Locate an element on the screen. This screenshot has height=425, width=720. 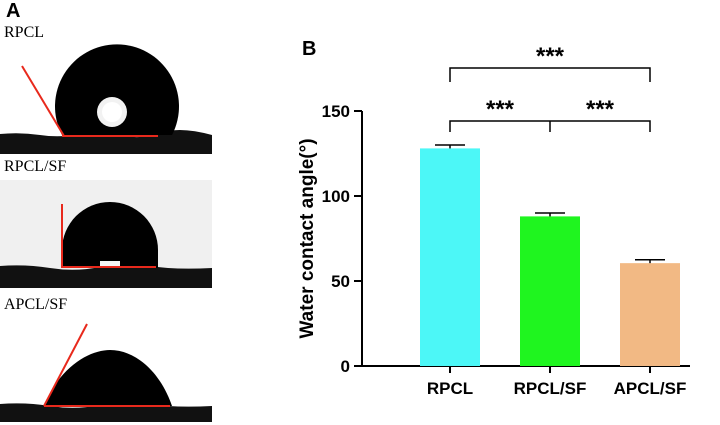
droplet-photo-rpcl is located at coordinates (106, 99).